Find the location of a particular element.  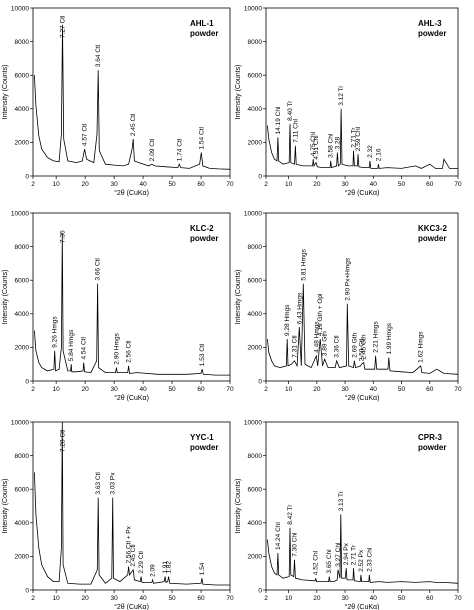

peak-label: 8.40 Tr is located at coordinates (290, 110).